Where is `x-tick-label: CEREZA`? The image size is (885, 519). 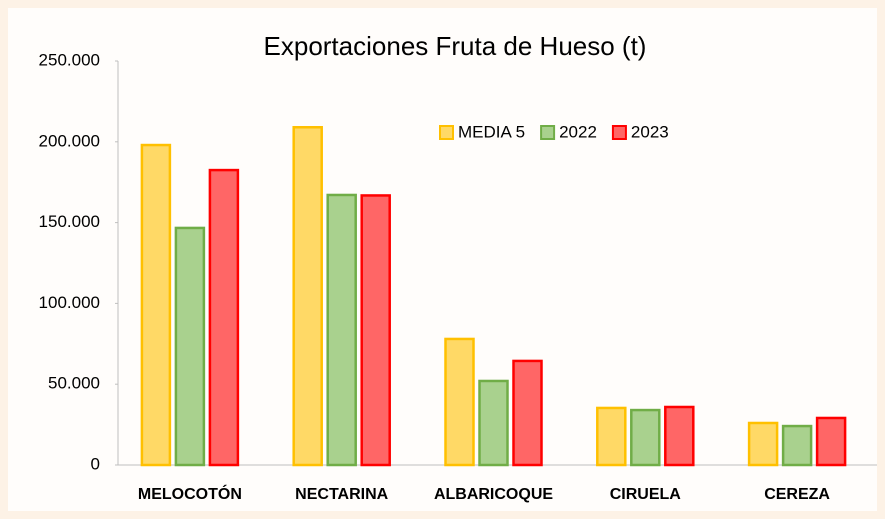
x-tick-label: CEREZA is located at coordinates (797, 494).